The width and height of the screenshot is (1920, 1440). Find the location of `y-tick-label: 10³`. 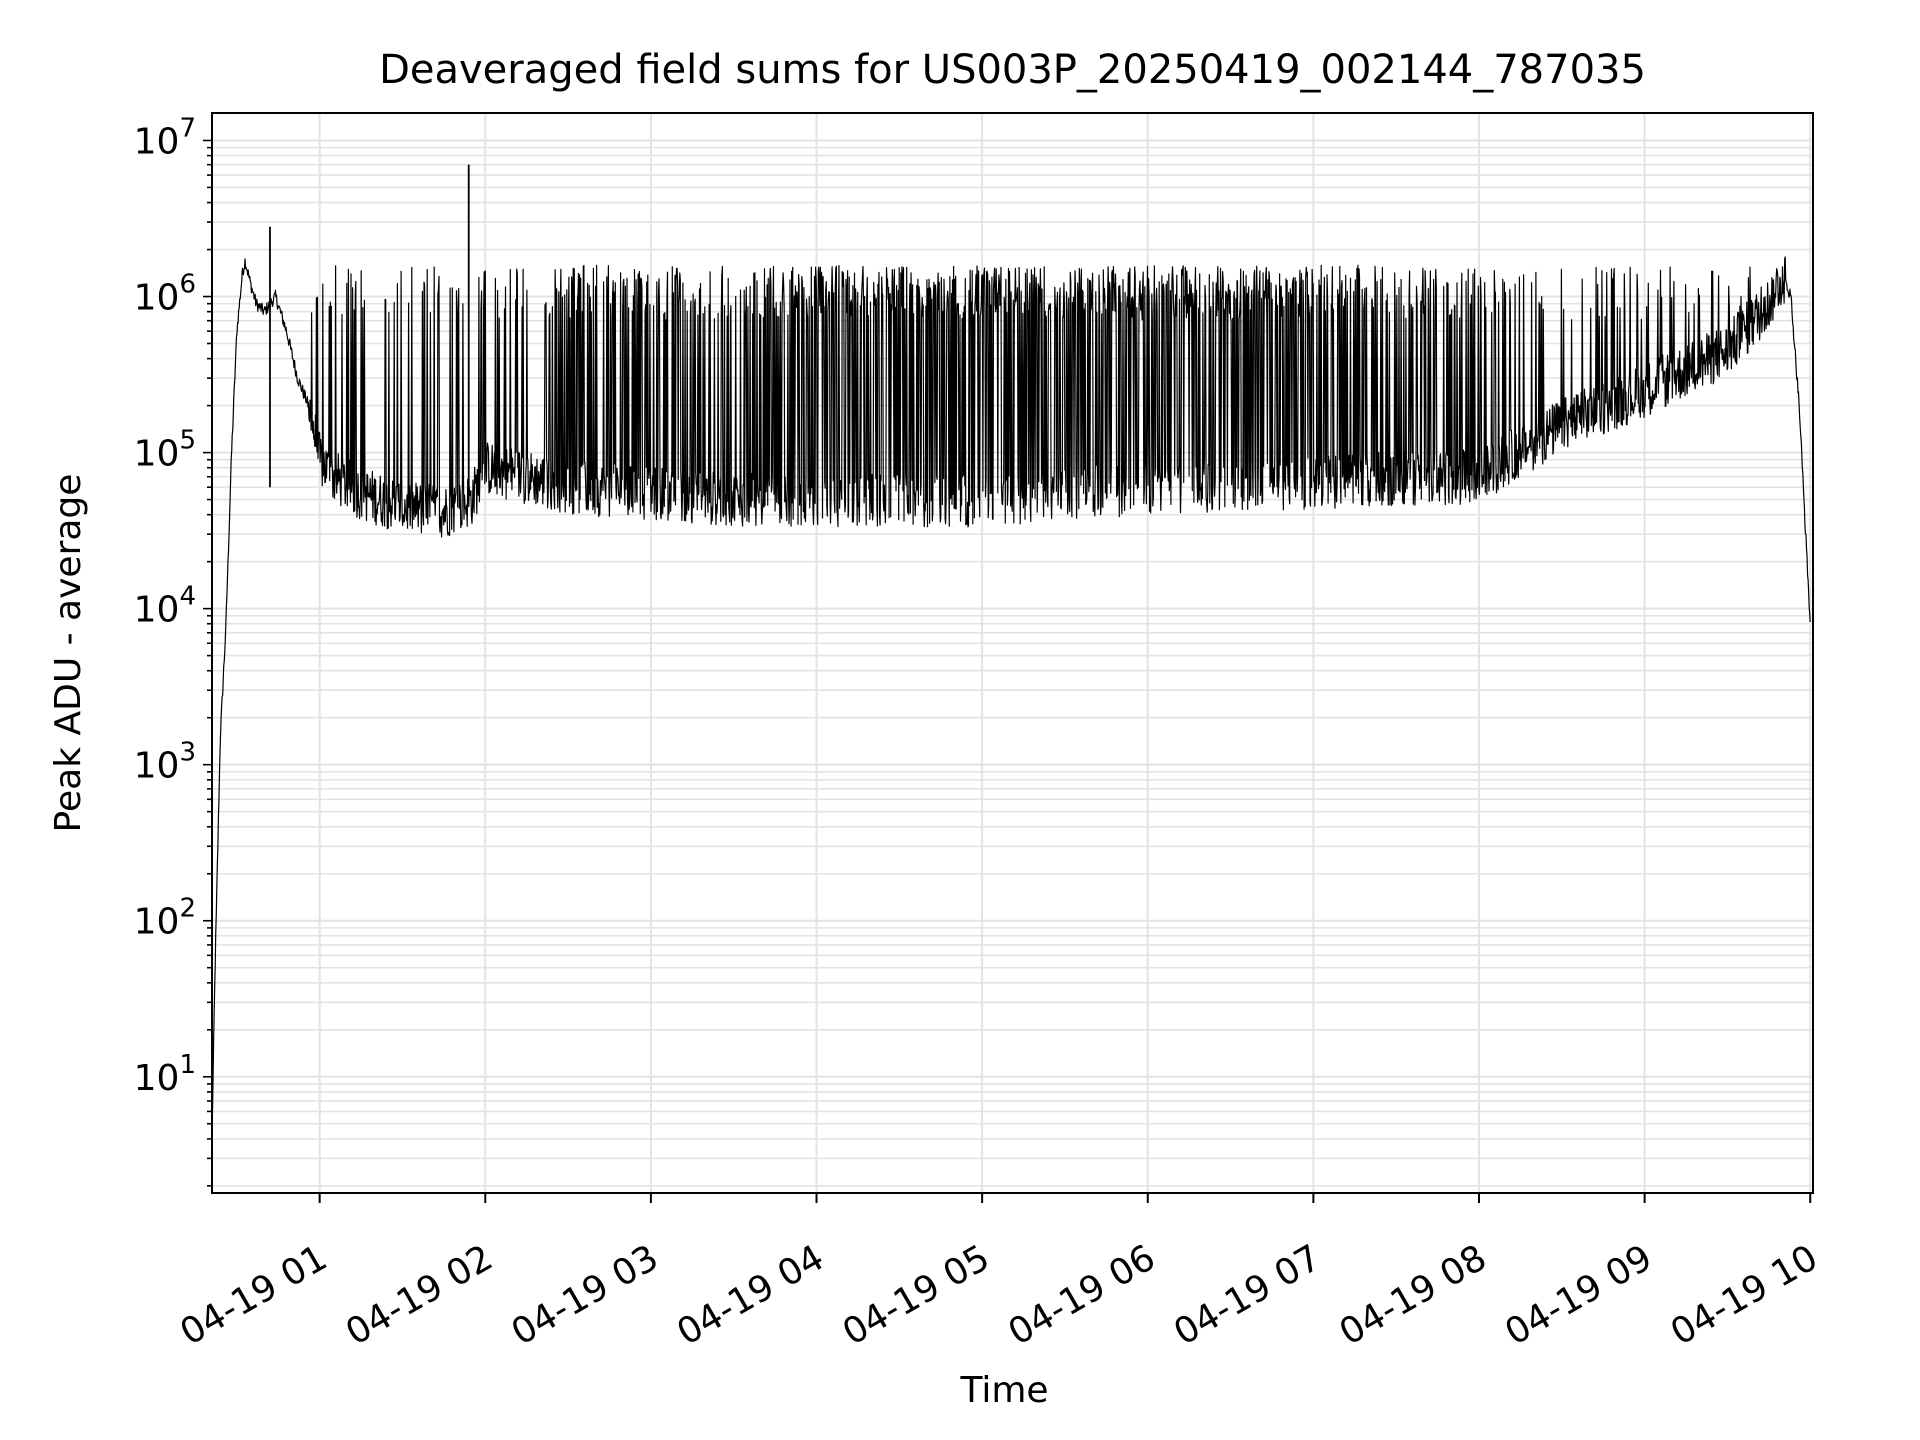

y-tick-label: 10³ is located at coordinates (165, 762).